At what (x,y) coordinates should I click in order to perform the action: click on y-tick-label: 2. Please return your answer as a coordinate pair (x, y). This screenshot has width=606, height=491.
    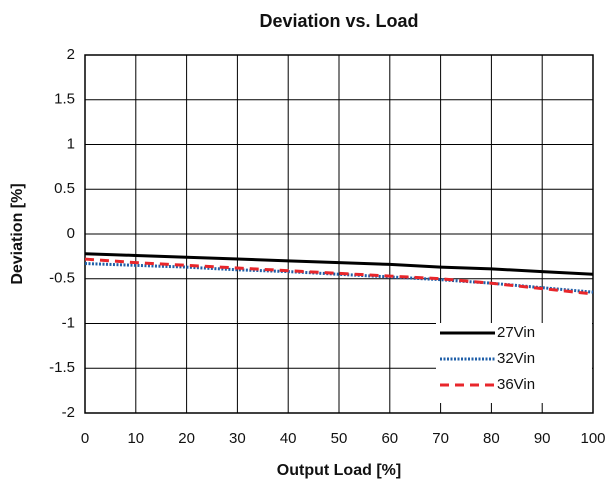
    Looking at the image, I should click on (71, 54).